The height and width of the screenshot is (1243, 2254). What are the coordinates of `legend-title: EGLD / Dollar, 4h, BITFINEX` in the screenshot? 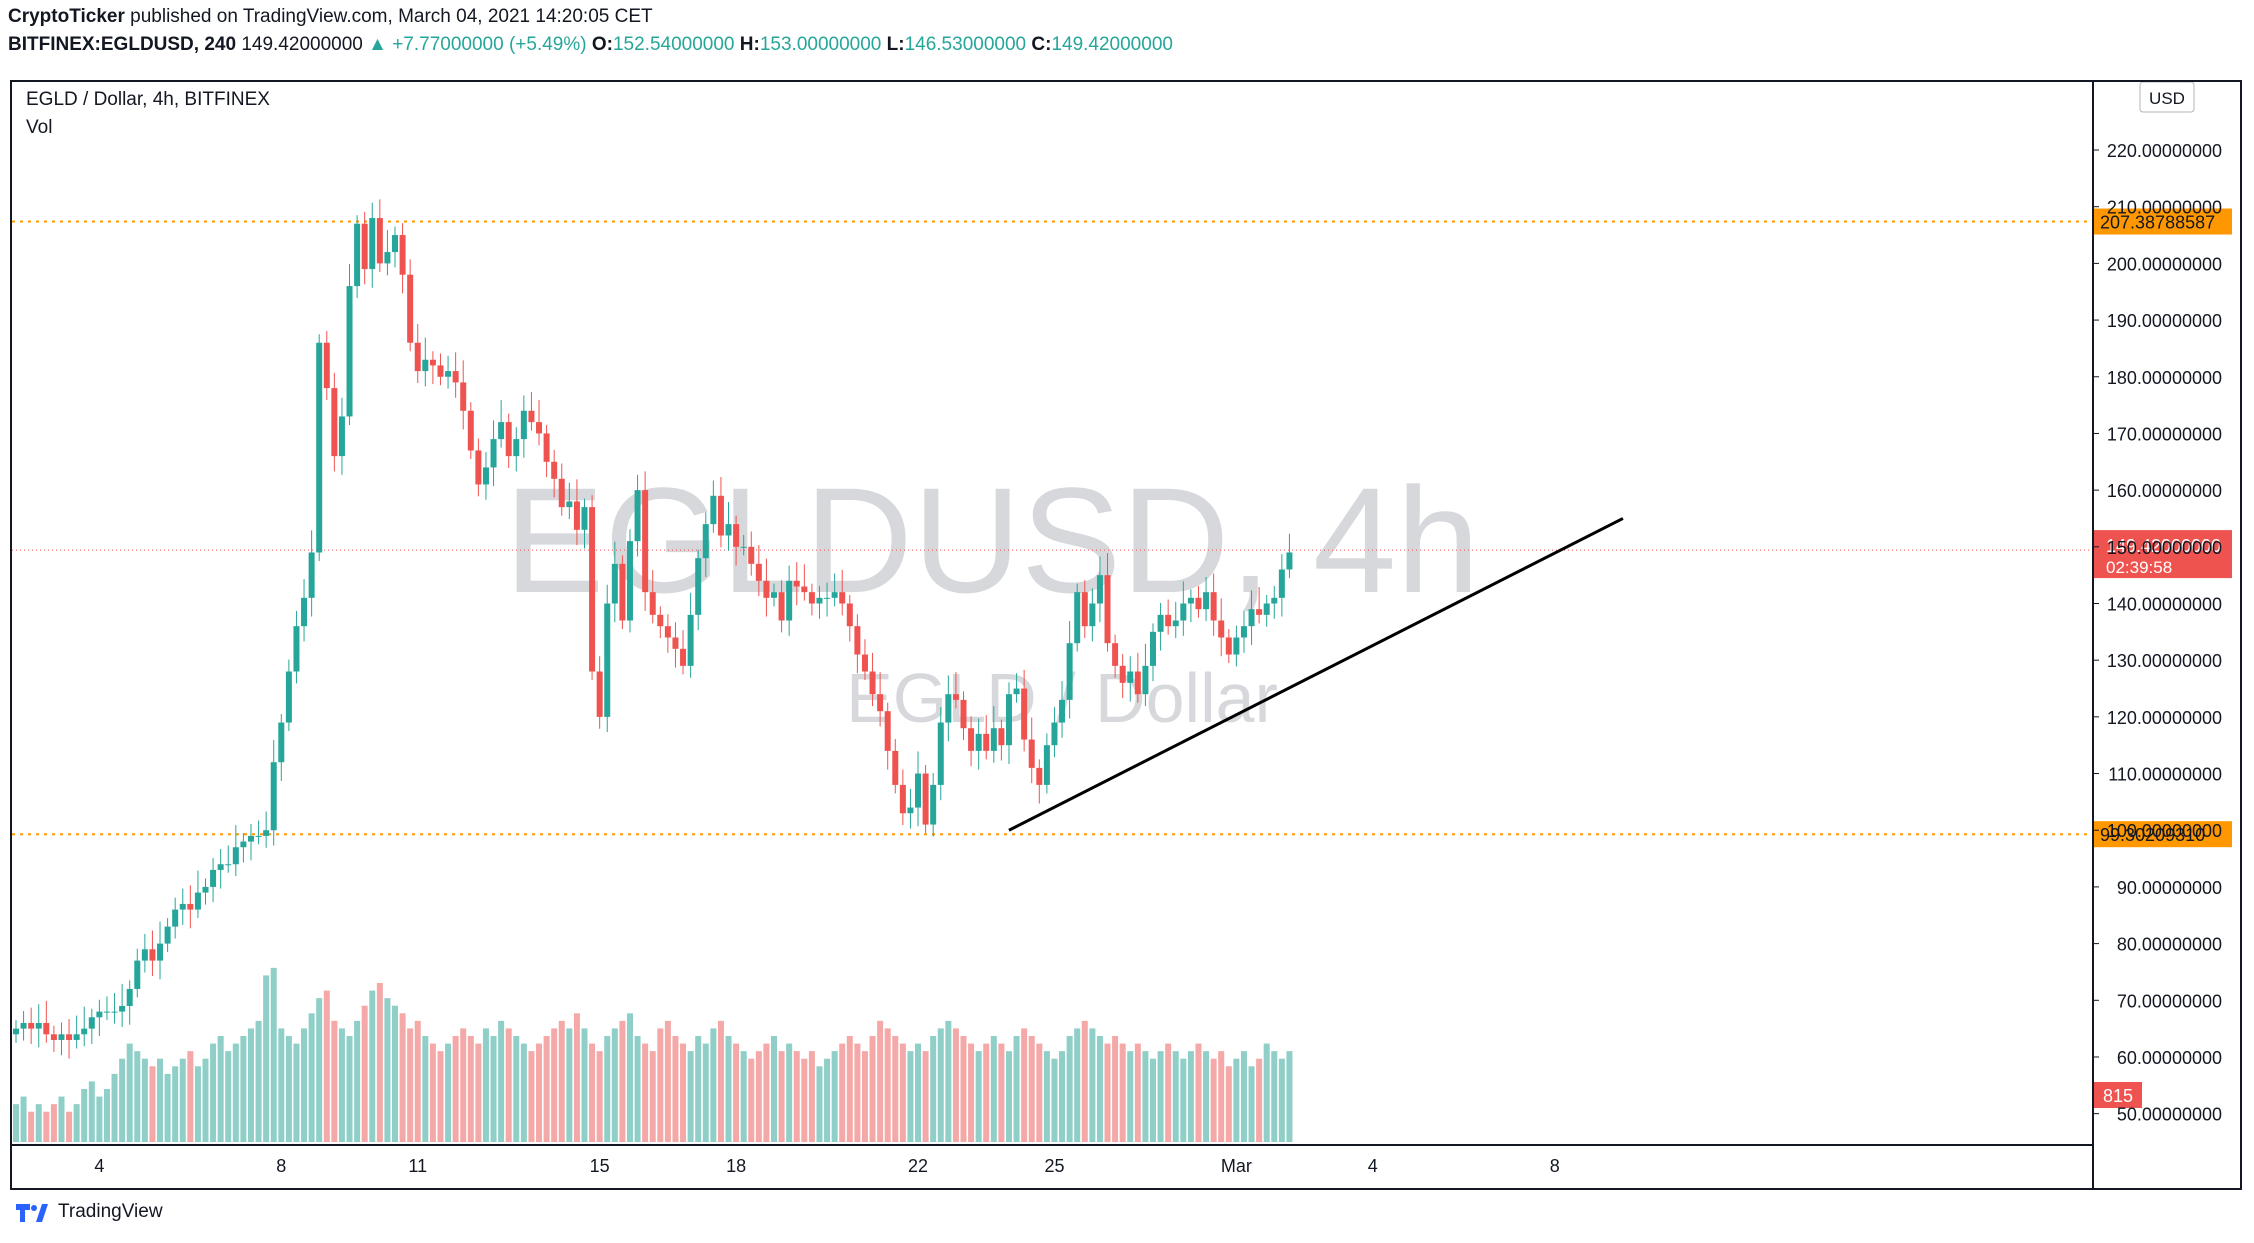 It's located at (148, 99).